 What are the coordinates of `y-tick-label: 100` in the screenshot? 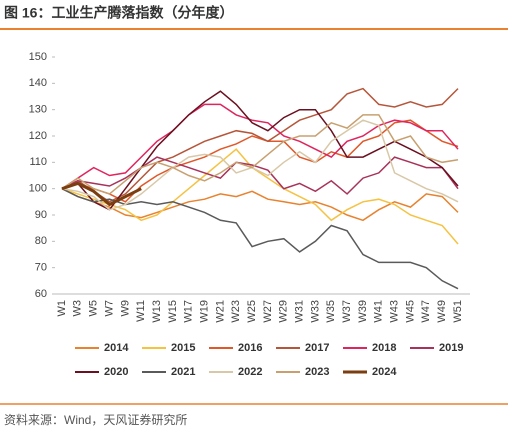 It's located at (38, 189).